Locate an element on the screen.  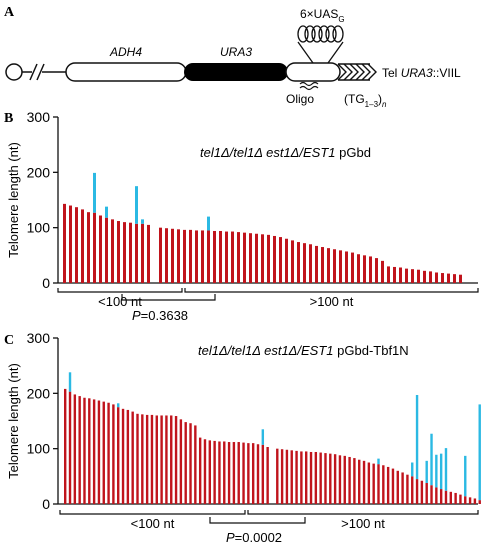
uas-region-box is located at coordinates (313, 72).